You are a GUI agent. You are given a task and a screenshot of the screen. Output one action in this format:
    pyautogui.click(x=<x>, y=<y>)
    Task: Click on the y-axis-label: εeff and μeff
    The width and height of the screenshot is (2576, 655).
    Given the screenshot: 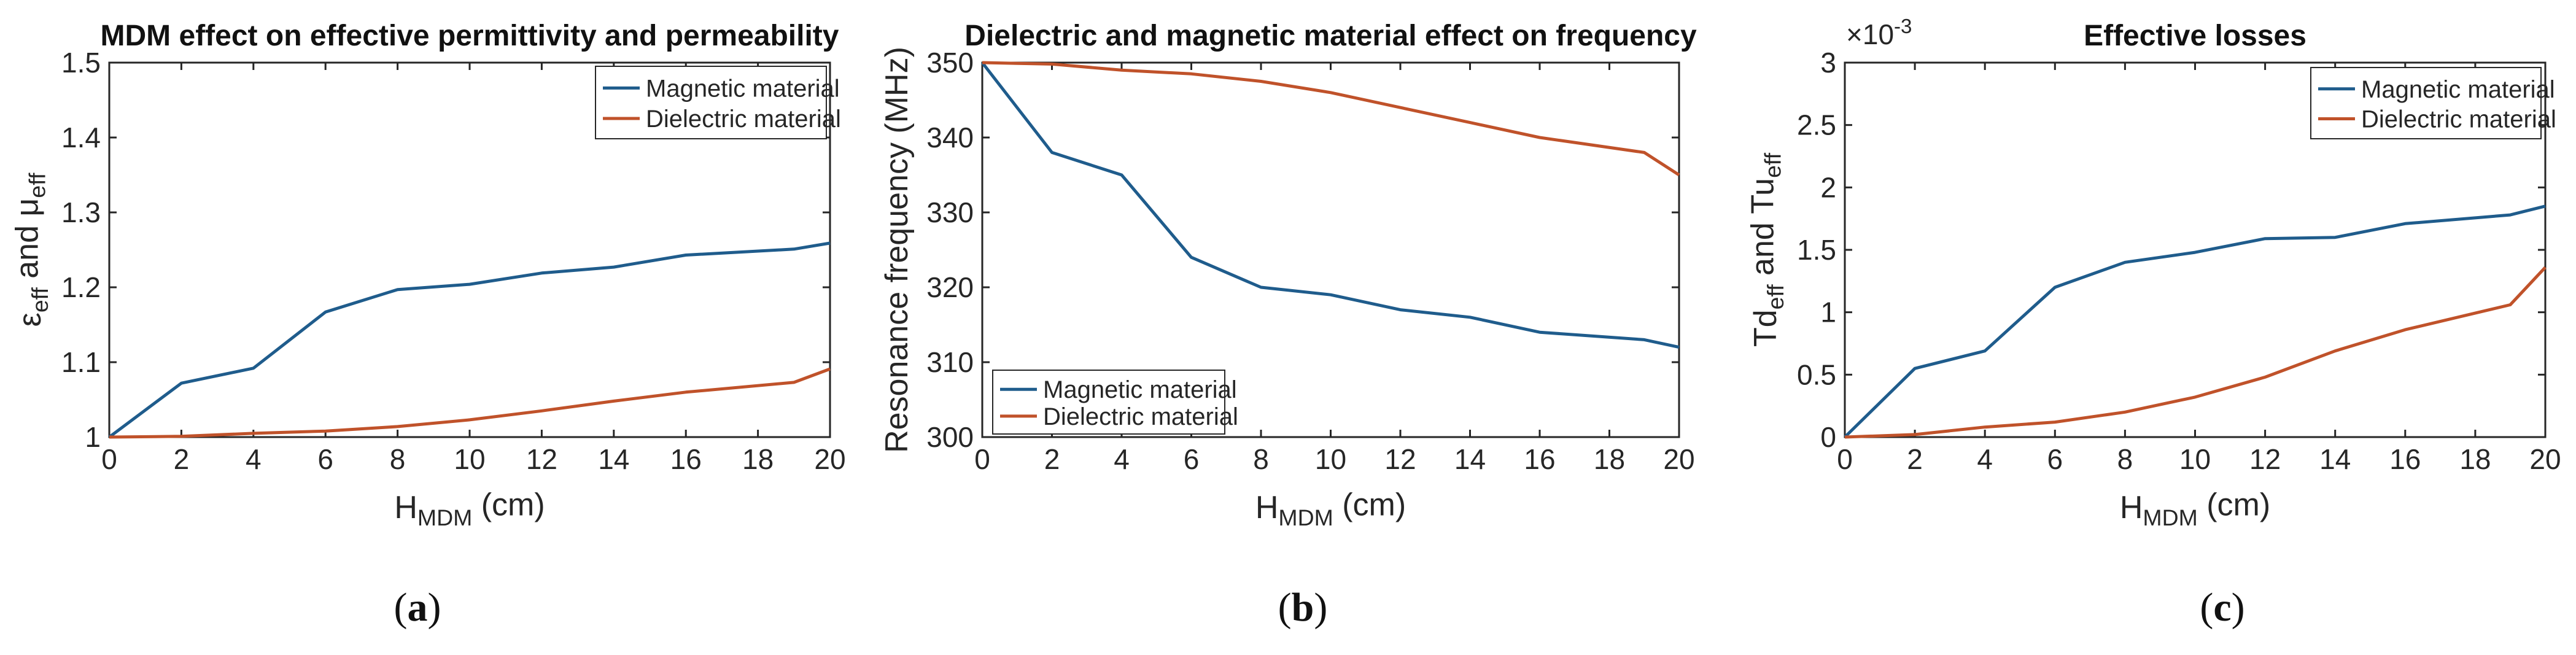 What is the action you would take?
    pyautogui.click(x=31, y=249)
    